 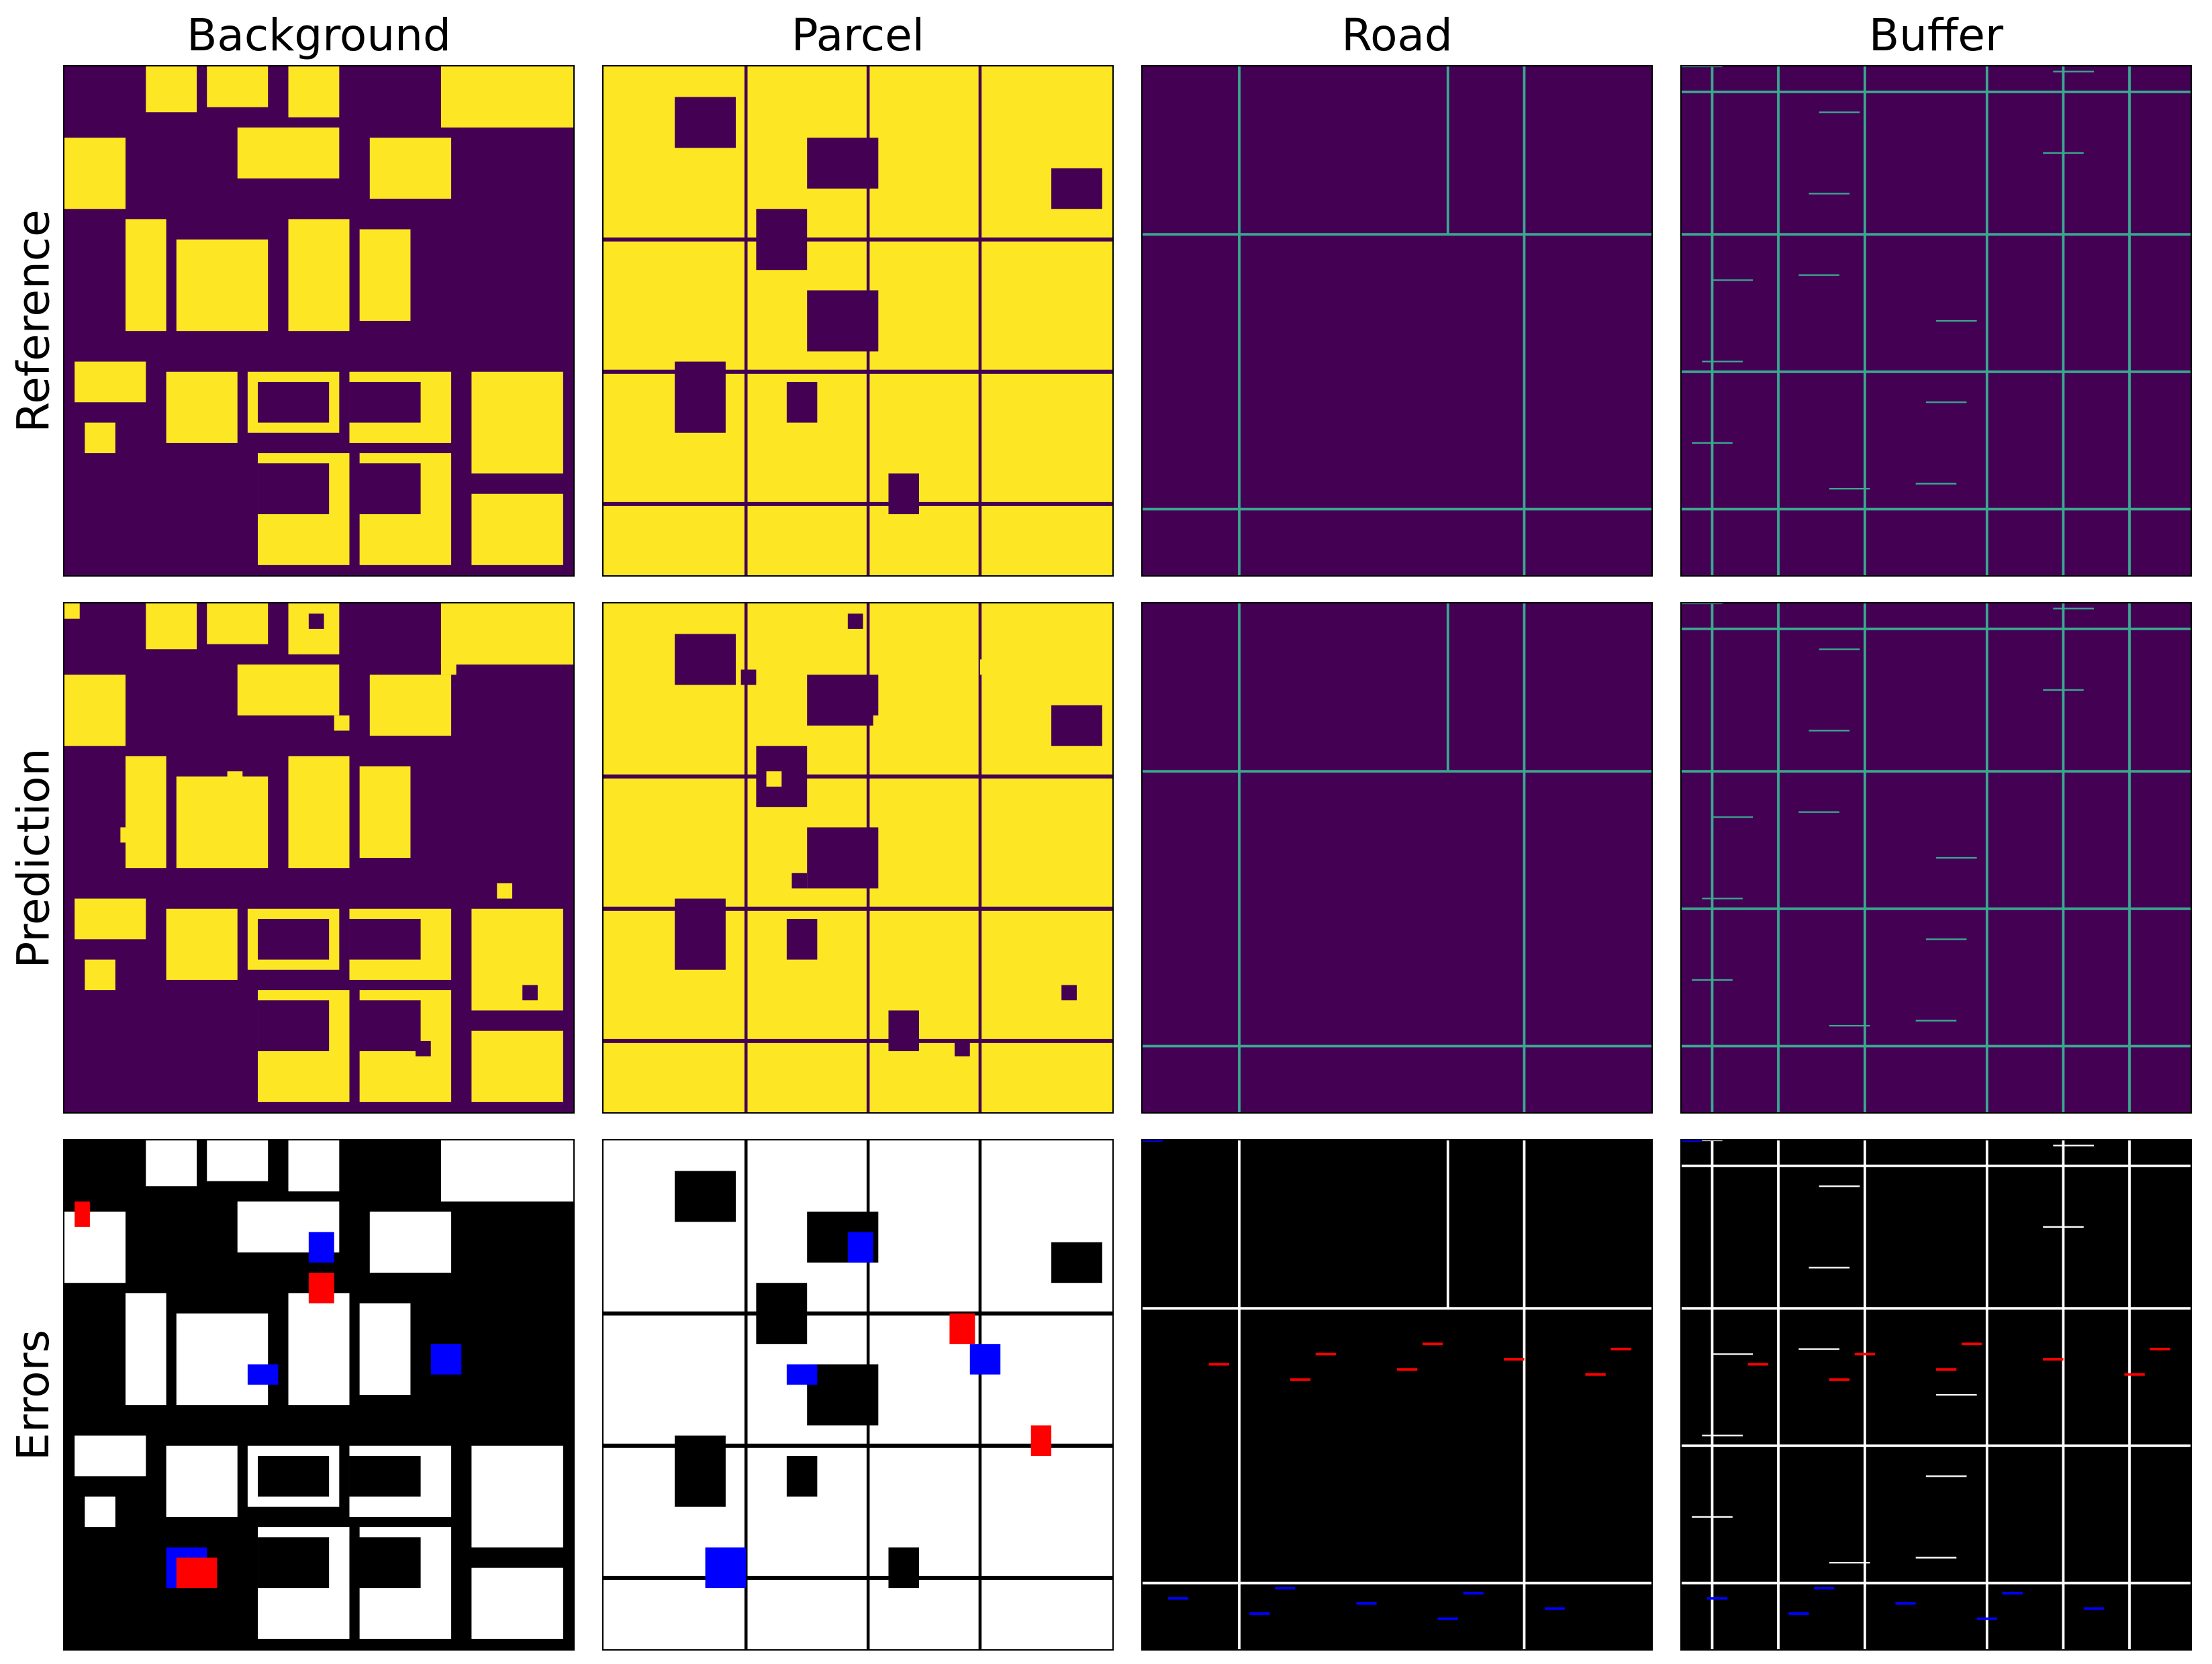 I want to click on panel-buffer-reference, so click(x=1936, y=321).